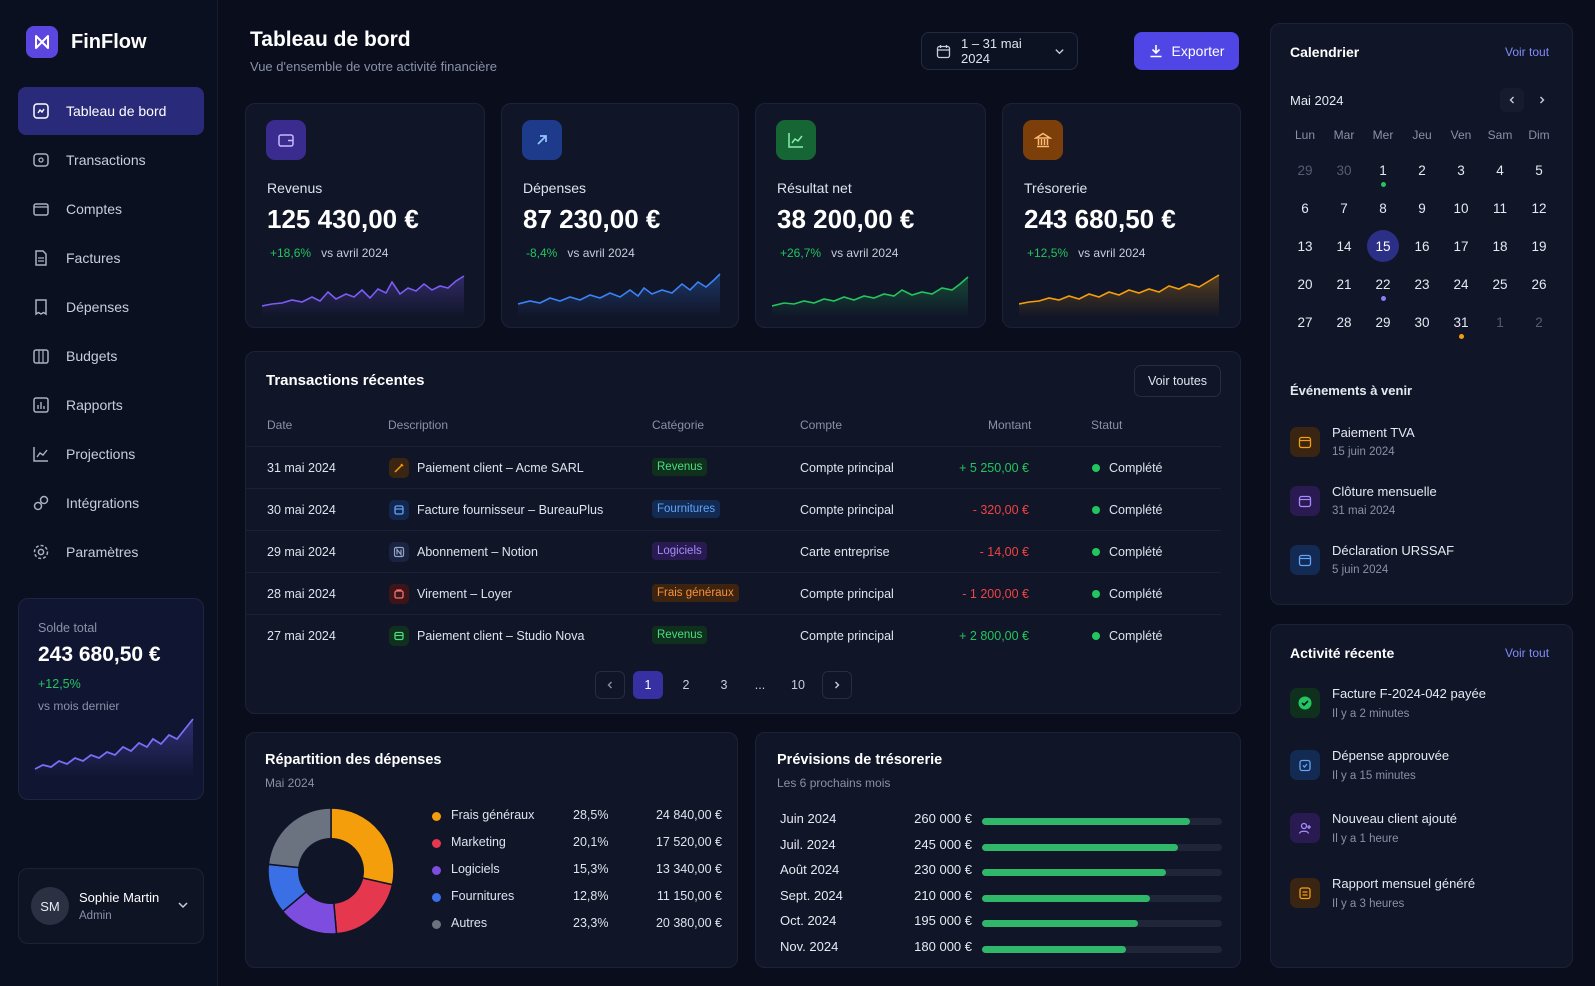 The width and height of the screenshot is (1595, 986). What do you see at coordinates (1136, 594) in the screenshot?
I see `status-badge: Complété` at bounding box center [1136, 594].